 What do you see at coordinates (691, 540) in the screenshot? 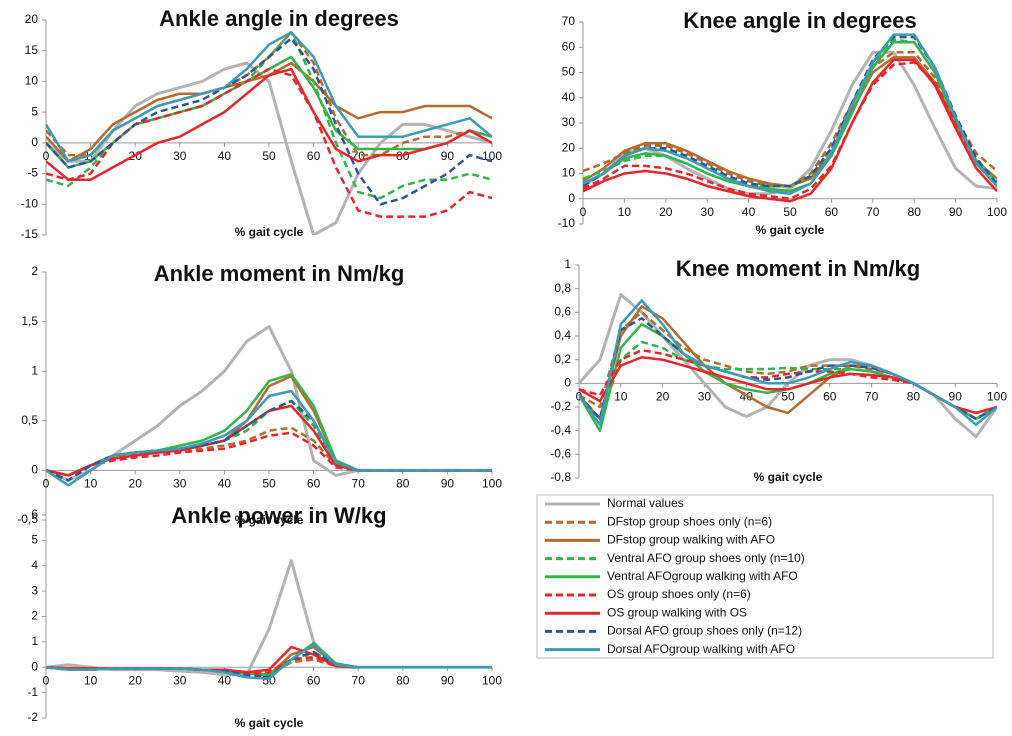
I see `legend-label: DFstop group walking with AFO` at bounding box center [691, 540].